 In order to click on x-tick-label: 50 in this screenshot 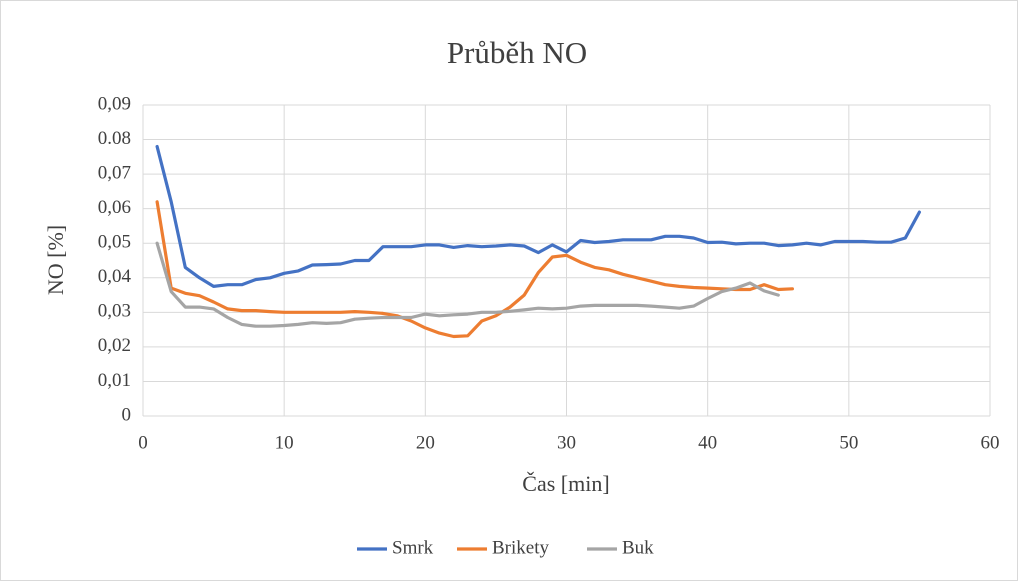, I will do `click(848, 442)`.